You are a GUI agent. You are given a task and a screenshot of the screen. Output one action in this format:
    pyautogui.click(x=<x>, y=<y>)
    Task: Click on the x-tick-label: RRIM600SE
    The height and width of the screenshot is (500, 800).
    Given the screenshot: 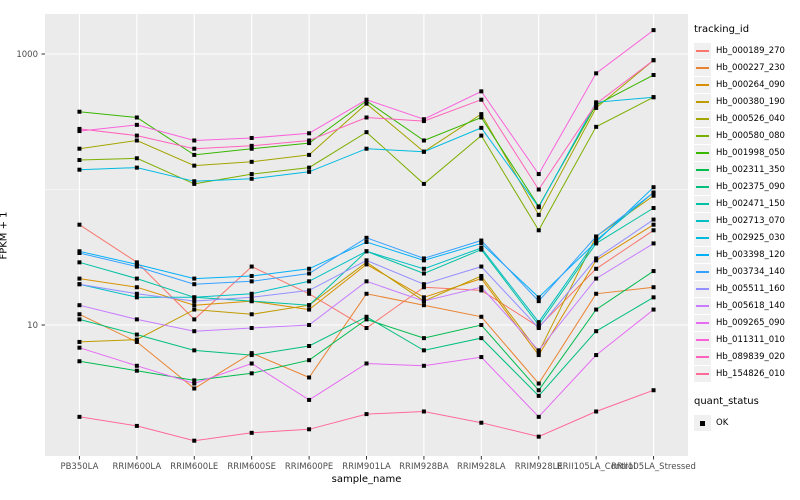 What is the action you would take?
    pyautogui.click(x=251, y=467)
    